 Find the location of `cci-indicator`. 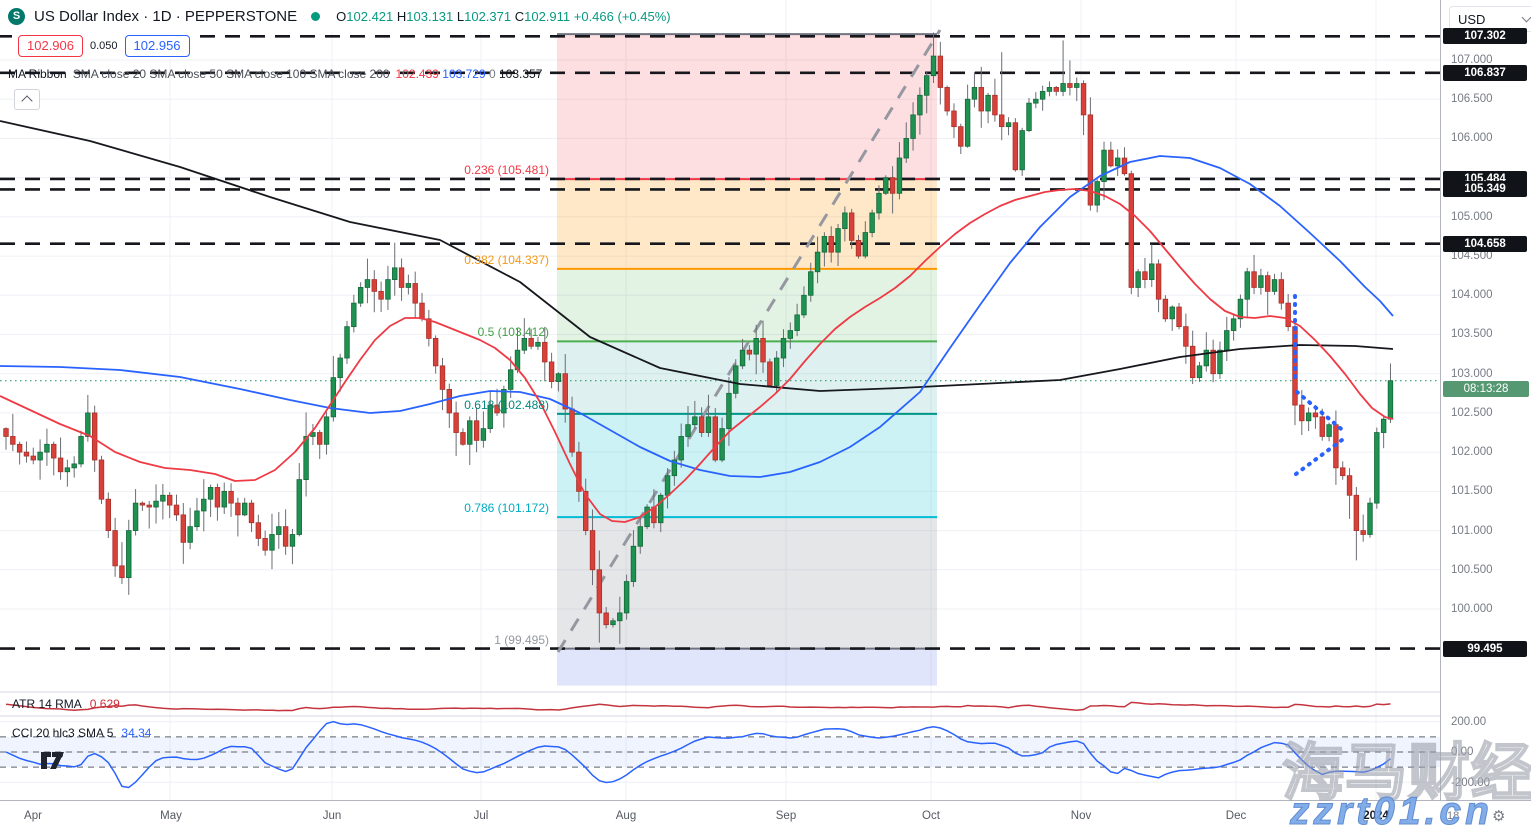

cci-indicator is located at coordinates (698, 754).